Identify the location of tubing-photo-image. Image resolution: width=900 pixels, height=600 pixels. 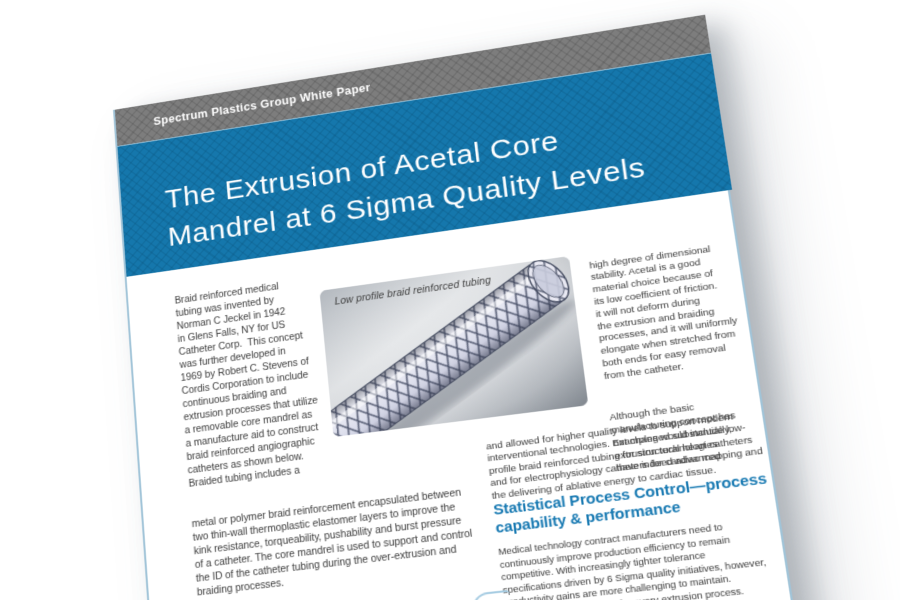
(454, 346).